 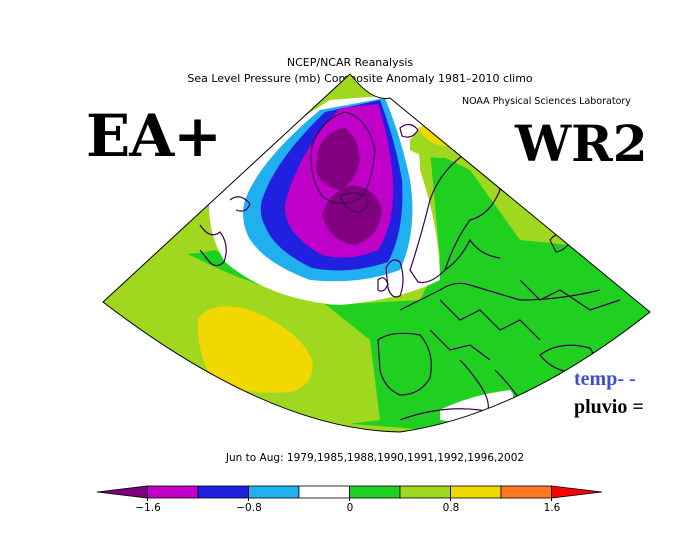 What do you see at coordinates (581, 143) in the screenshot?
I see `pattern-label-right: WR2` at bounding box center [581, 143].